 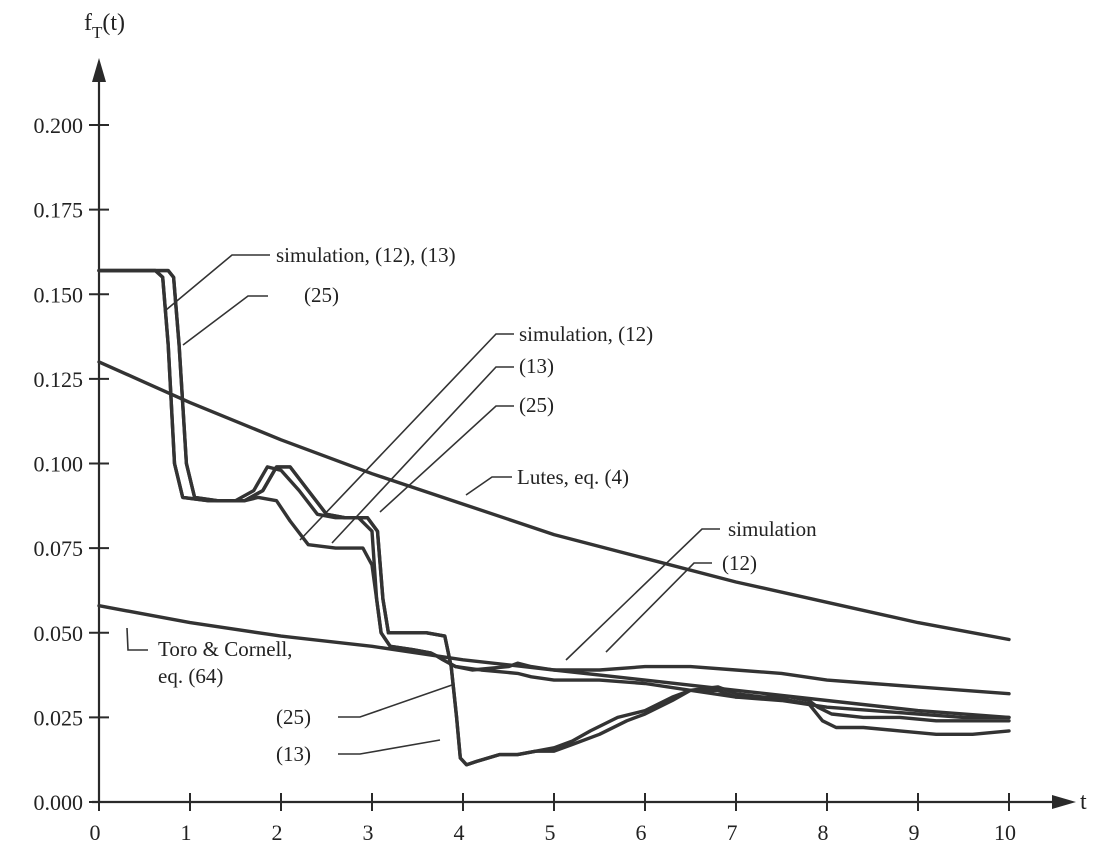 What do you see at coordinates (113, 23) in the screenshot?
I see `y-axis-title-rest: (t)` at bounding box center [113, 23].